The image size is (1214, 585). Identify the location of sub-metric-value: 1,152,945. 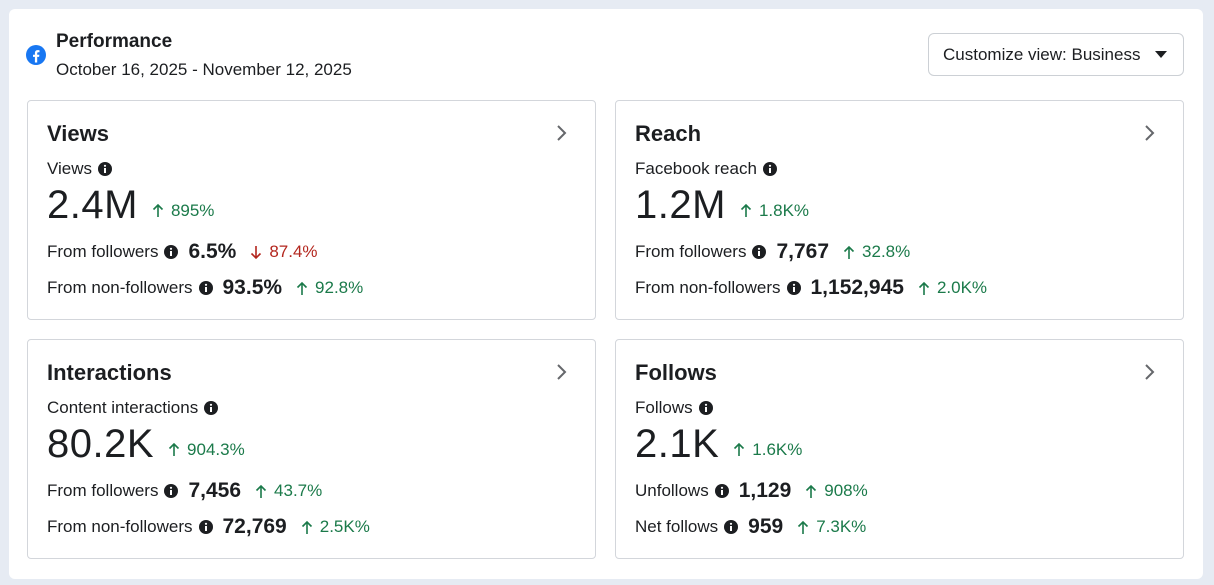
(857, 287).